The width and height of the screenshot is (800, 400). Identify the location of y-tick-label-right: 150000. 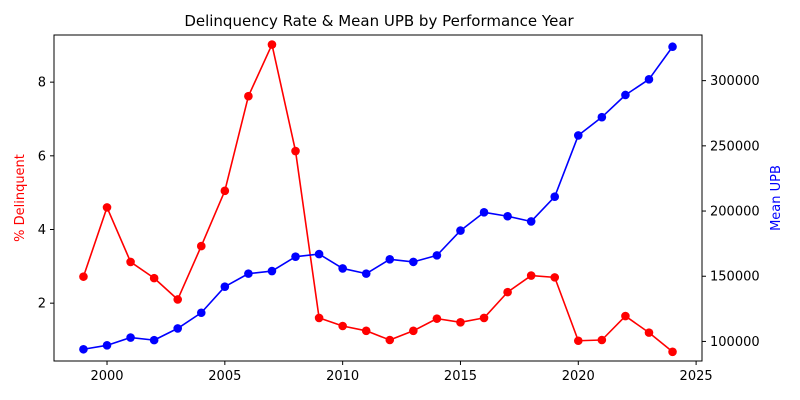
(735, 277).